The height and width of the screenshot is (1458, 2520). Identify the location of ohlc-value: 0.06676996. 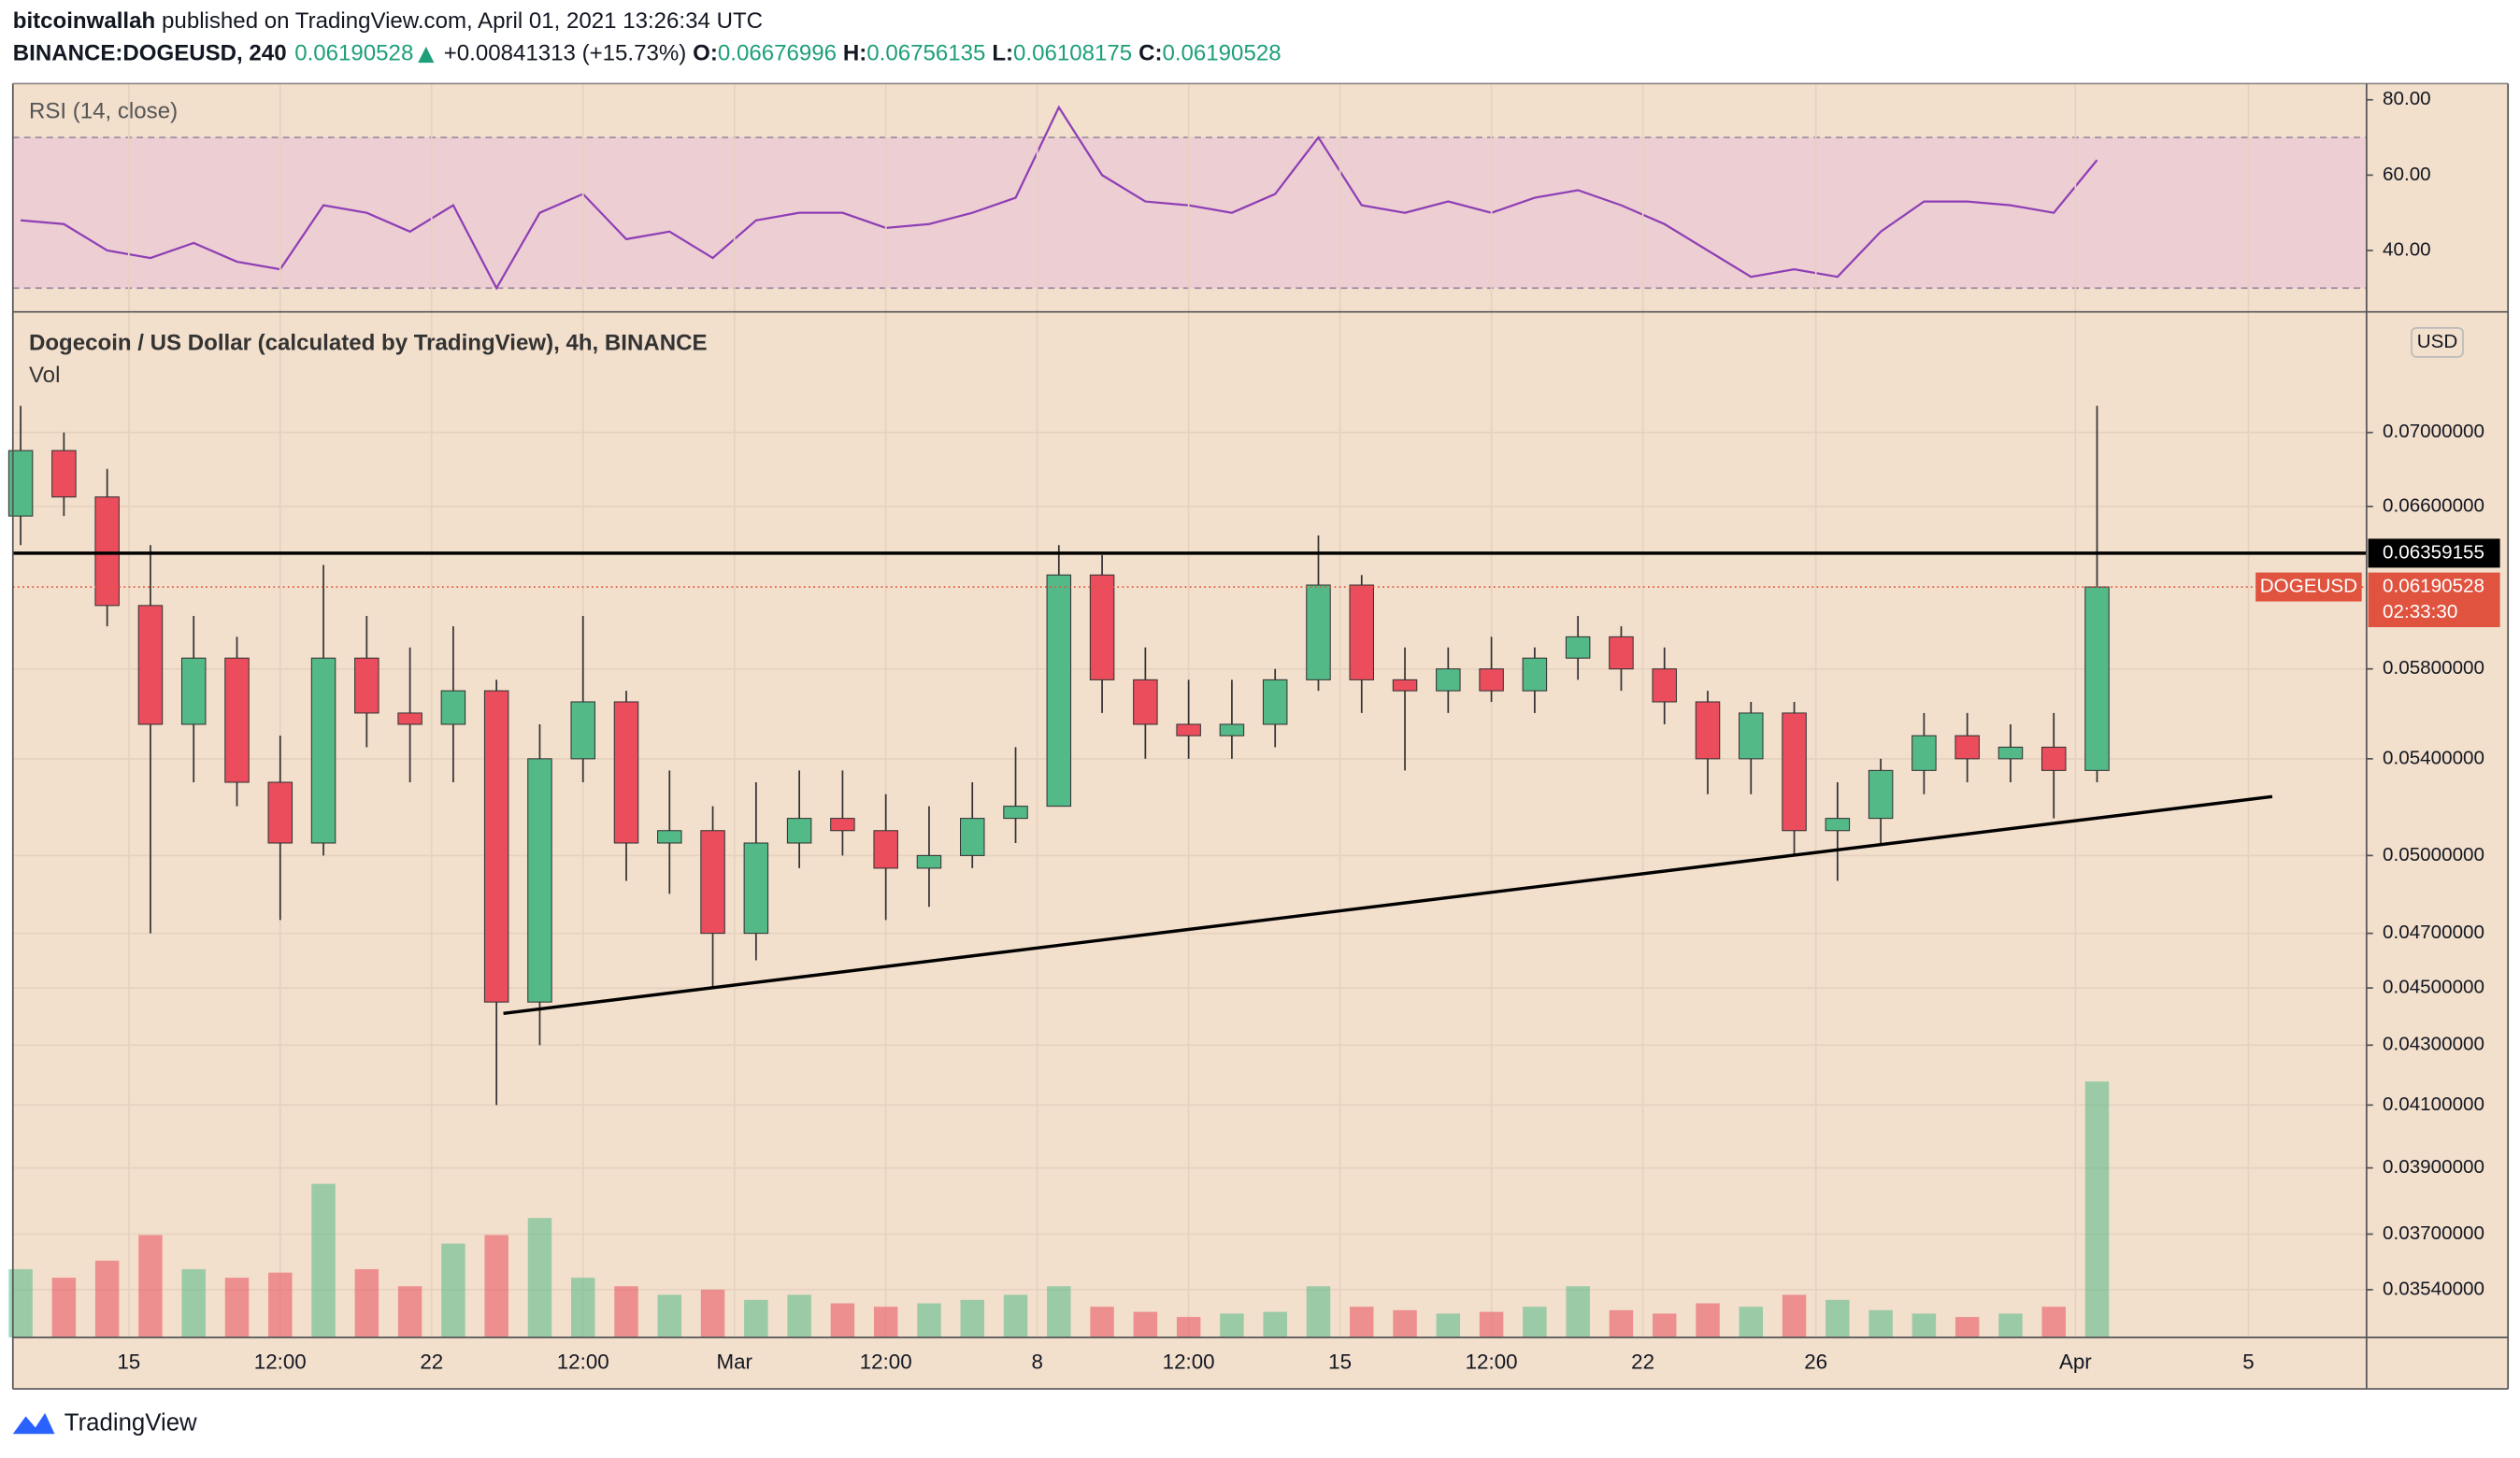
(777, 53).